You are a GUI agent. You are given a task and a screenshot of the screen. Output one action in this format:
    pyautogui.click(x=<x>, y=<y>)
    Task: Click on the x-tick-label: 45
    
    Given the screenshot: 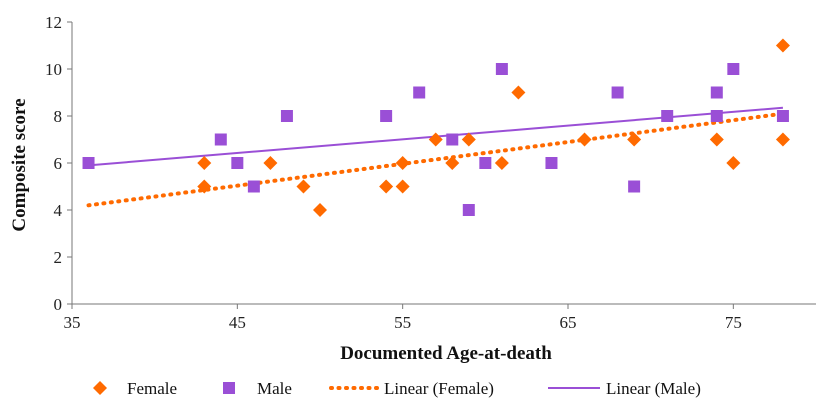 What is the action you would take?
    pyautogui.click(x=237, y=322)
    